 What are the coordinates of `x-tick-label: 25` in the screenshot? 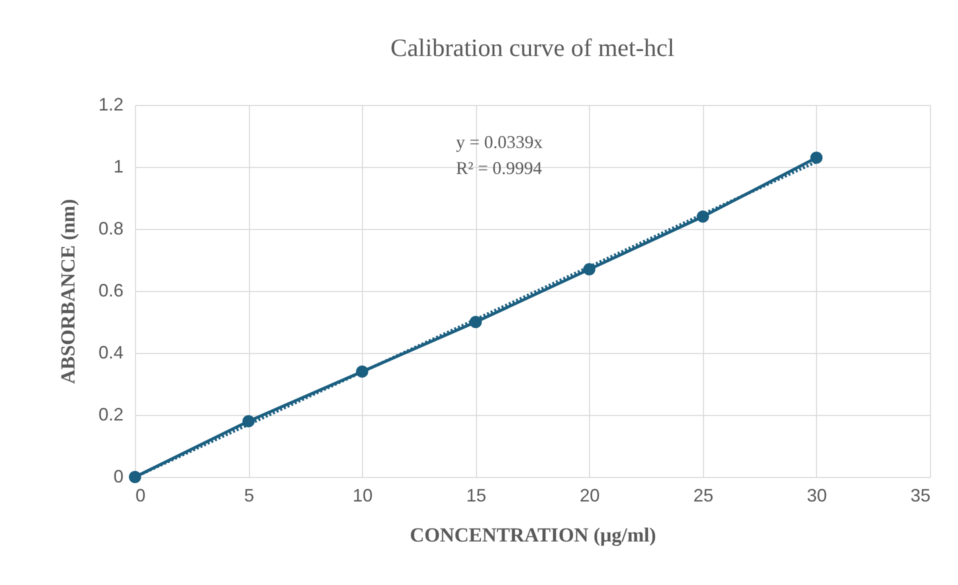 It's located at (703, 496).